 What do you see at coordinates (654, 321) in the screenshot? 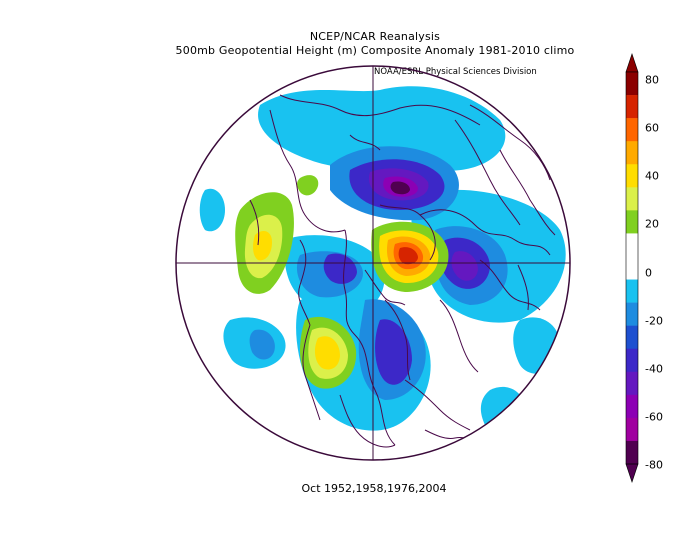
I see `colorbar-tick-label: -20` at bounding box center [654, 321].